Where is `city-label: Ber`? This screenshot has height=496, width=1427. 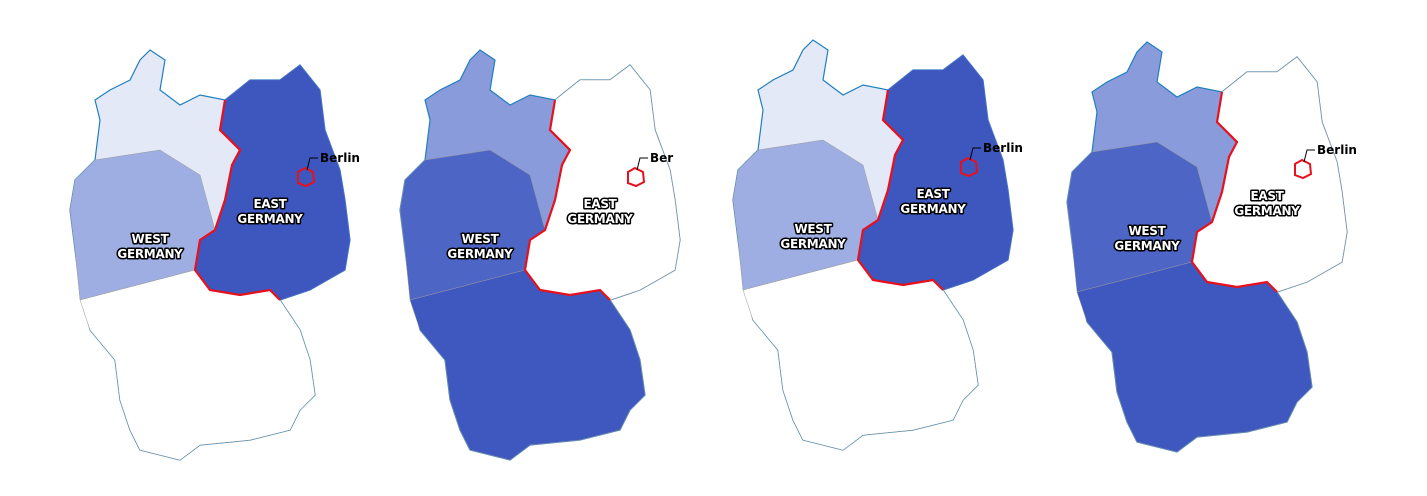
city-label: Ber is located at coordinates (661, 158).